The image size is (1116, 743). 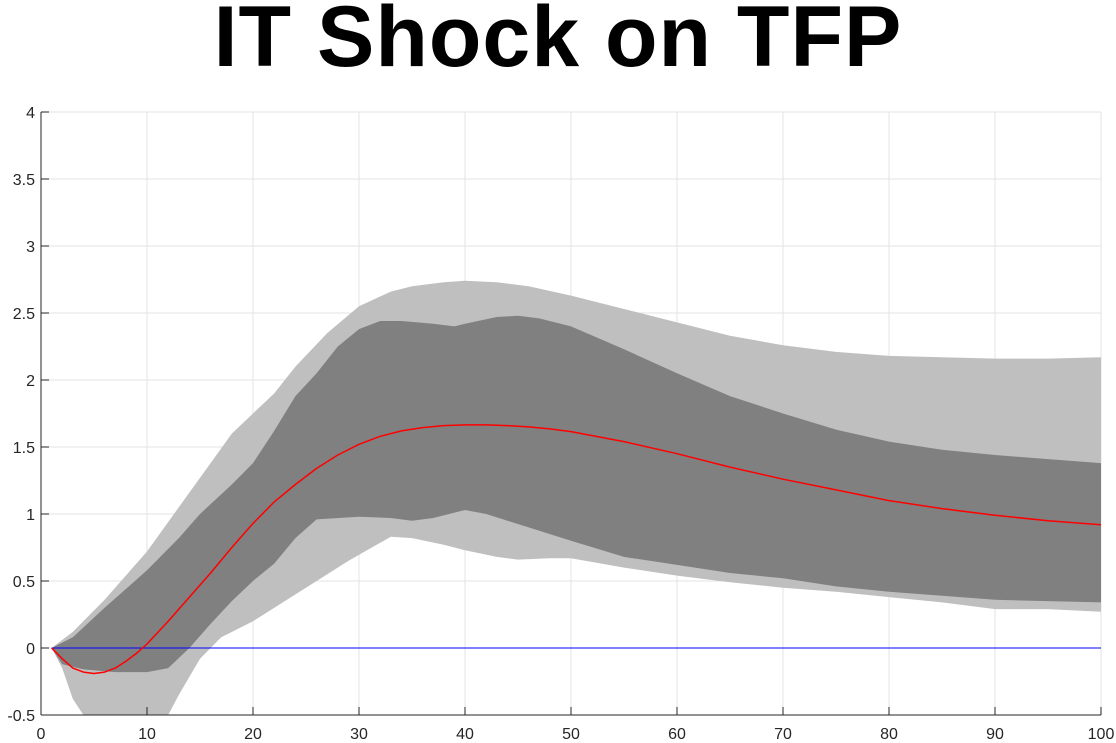 I want to click on y-tick-label: 0, so click(x=30, y=649).